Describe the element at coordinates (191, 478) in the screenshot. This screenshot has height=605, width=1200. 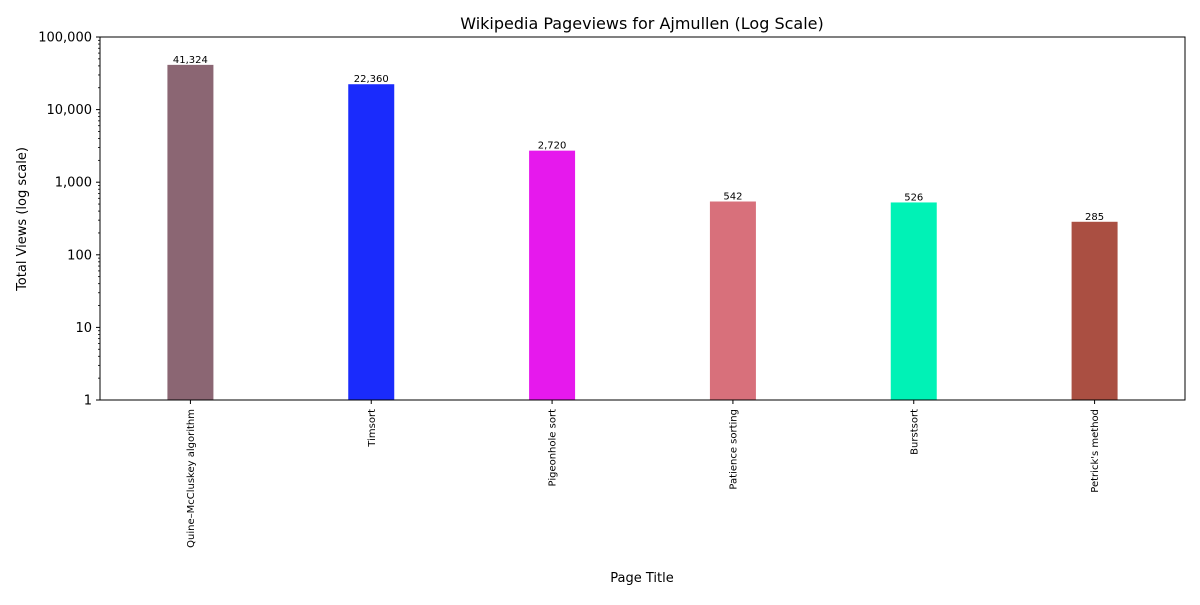
I see `x-tick-label: Quine–McCluskey algorithm` at that location.